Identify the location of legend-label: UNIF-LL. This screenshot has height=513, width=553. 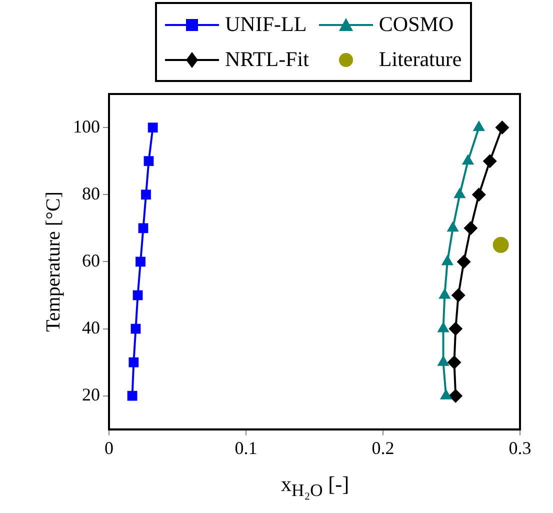
(266, 24).